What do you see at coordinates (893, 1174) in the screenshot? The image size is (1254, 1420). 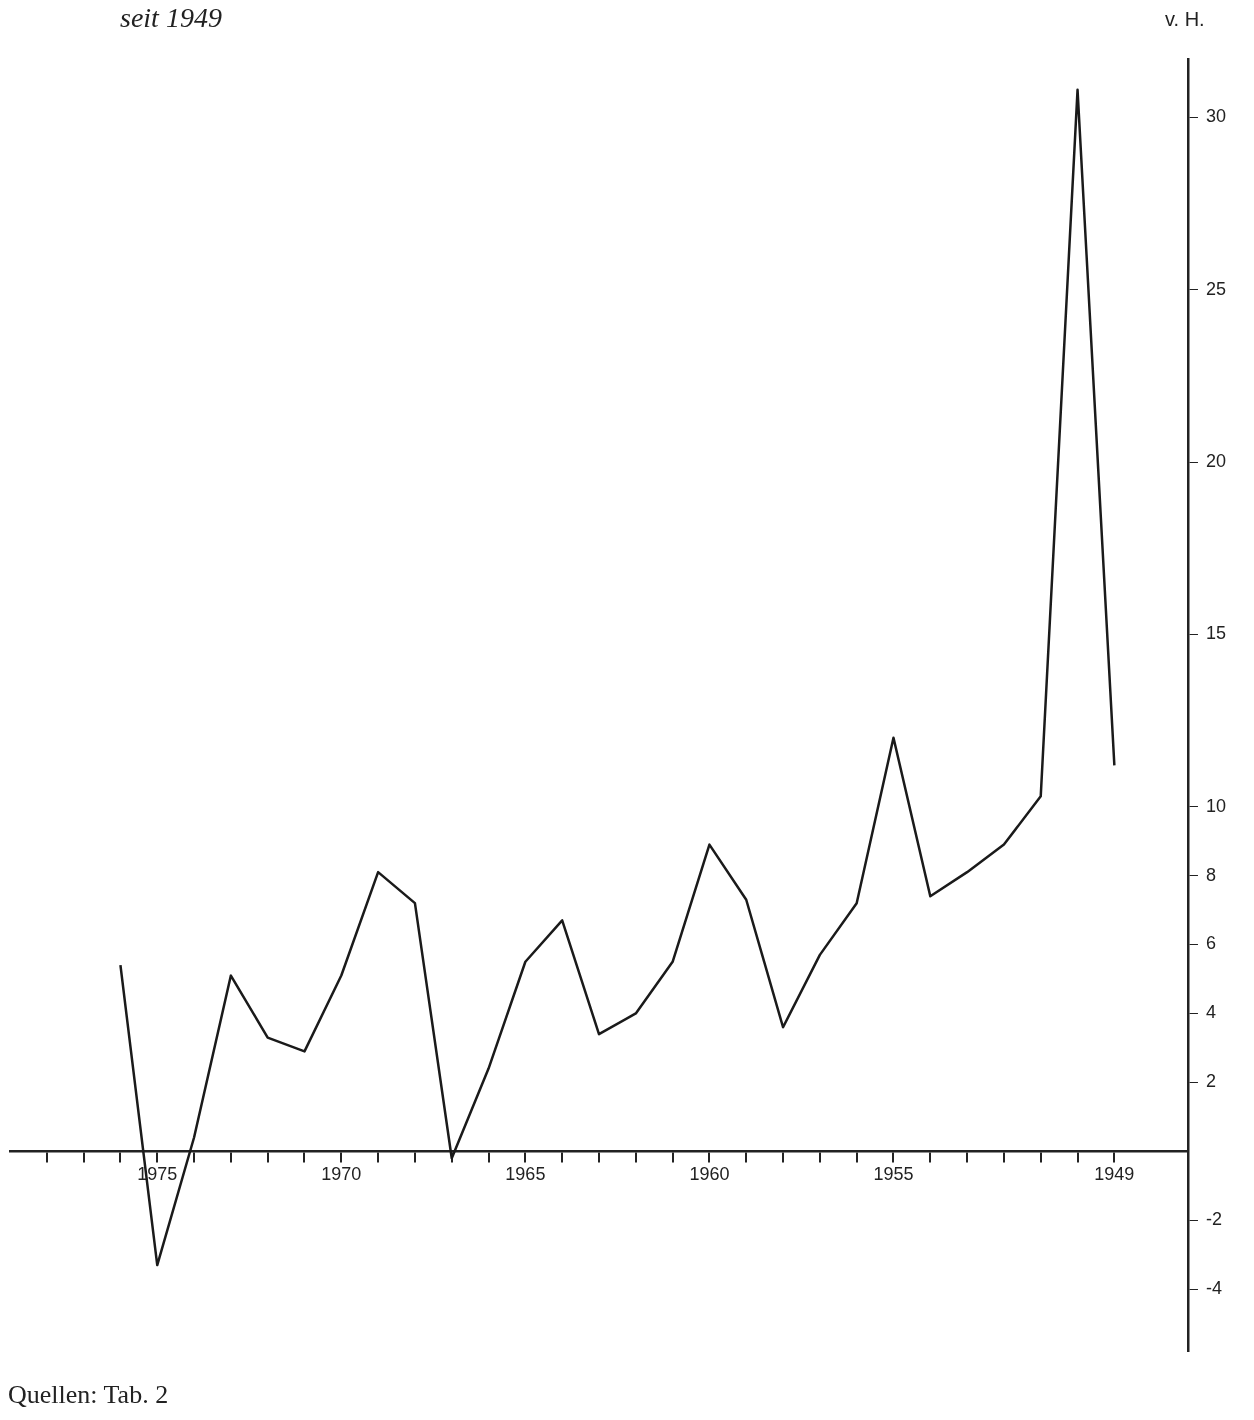 I see `x-tick-label: 1955` at bounding box center [893, 1174].